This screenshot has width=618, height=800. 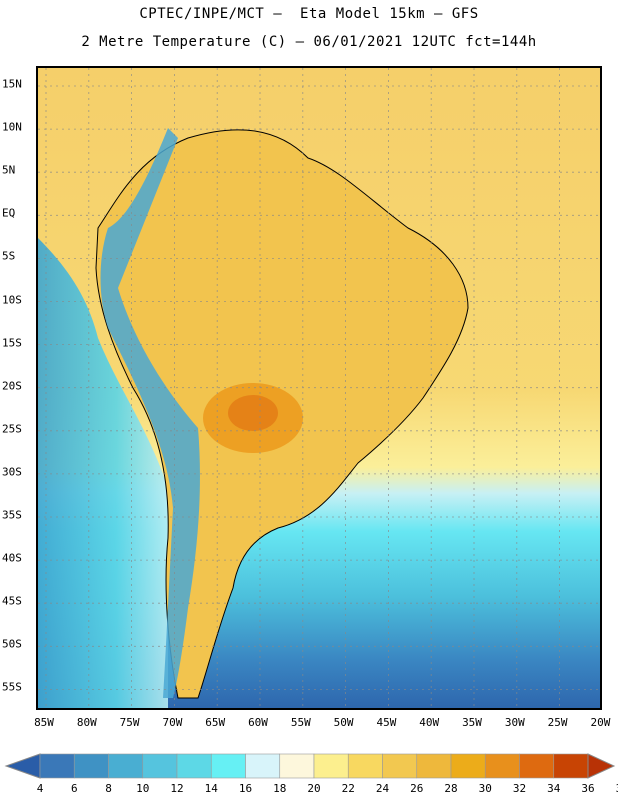 I want to click on colorbar-tick-label: 22, so click(x=348, y=788).